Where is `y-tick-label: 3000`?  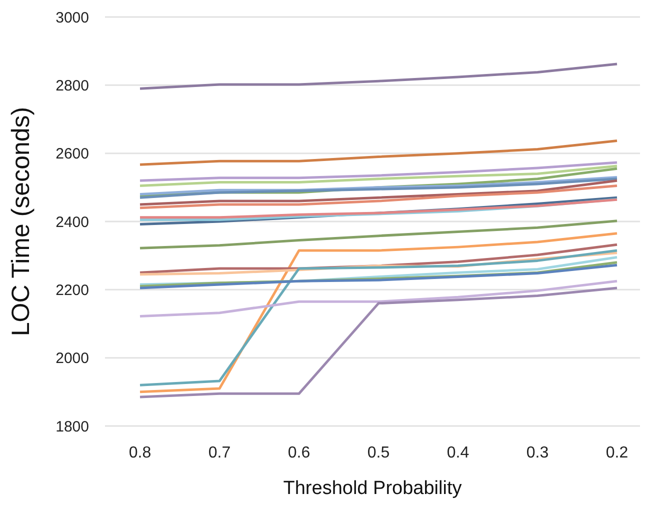
y-tick-label: 3000 is located at coordinates (72, 17).